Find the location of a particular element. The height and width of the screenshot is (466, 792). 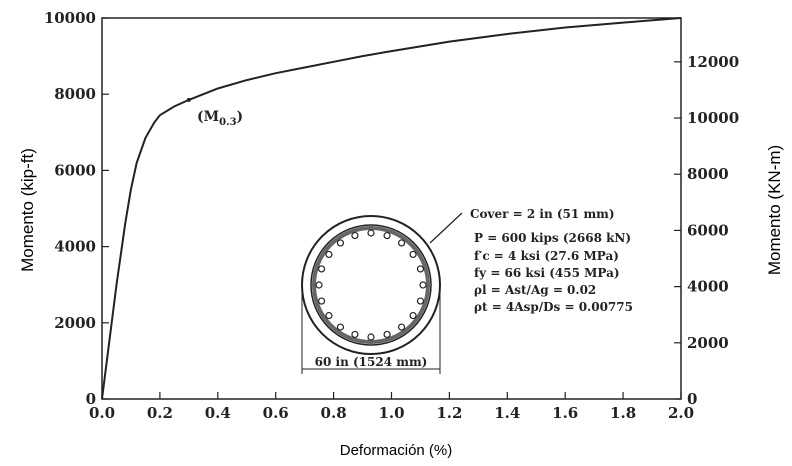

moment-point is located at coordinates (188, 99).